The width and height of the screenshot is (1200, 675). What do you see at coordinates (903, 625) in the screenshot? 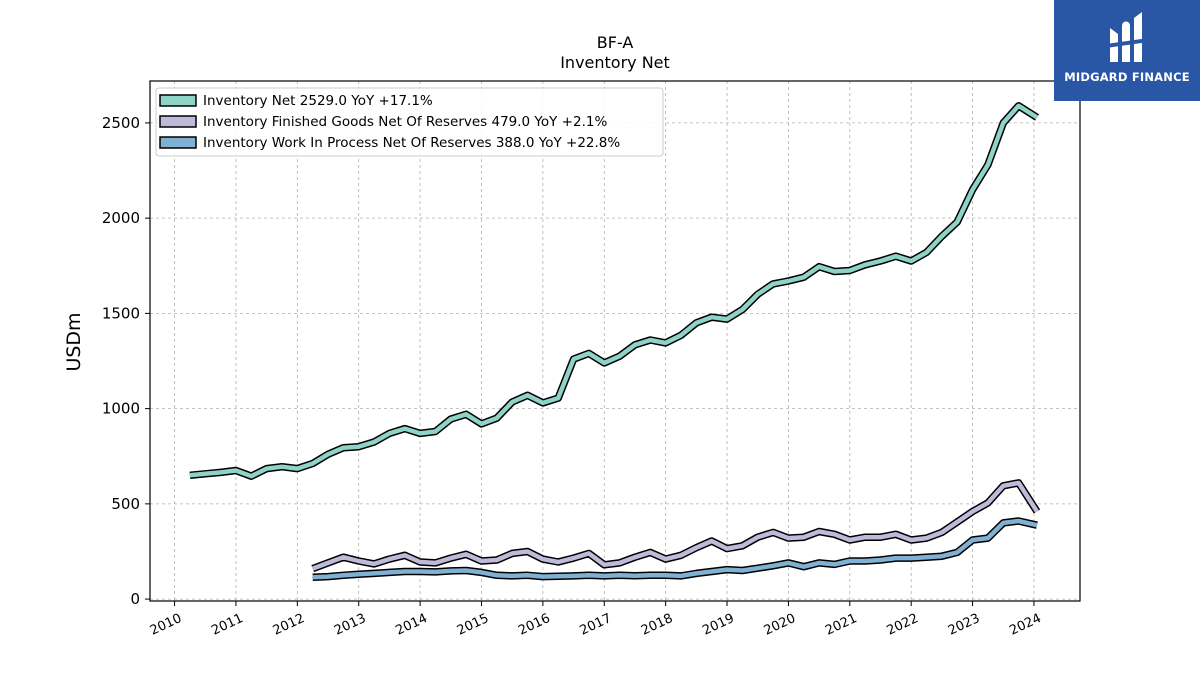
I see `x-tick-label: 2022` at bounding box center [903, 625].